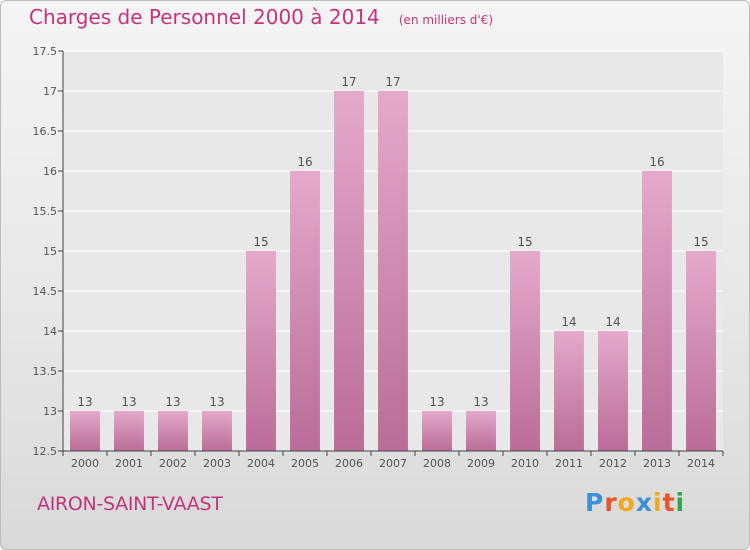 This screenshot has height=550, width=750. Describe the element at coordinates (45, 291) in the screenshot. I see `y-tick-label: 14.5` at that location.